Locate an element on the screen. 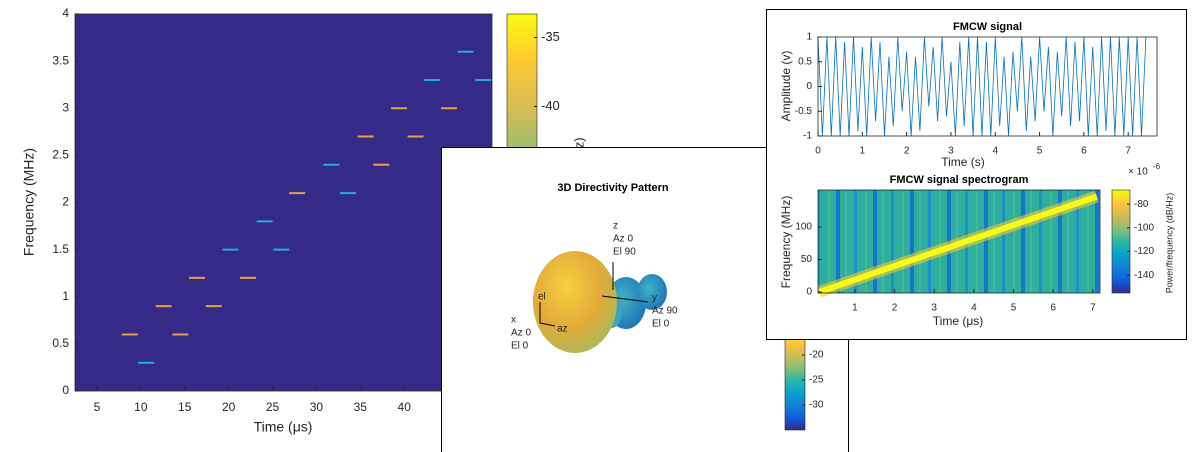 The image size is (1194, 452). x-tick-label: 25 is located at coordinates (273, 407).